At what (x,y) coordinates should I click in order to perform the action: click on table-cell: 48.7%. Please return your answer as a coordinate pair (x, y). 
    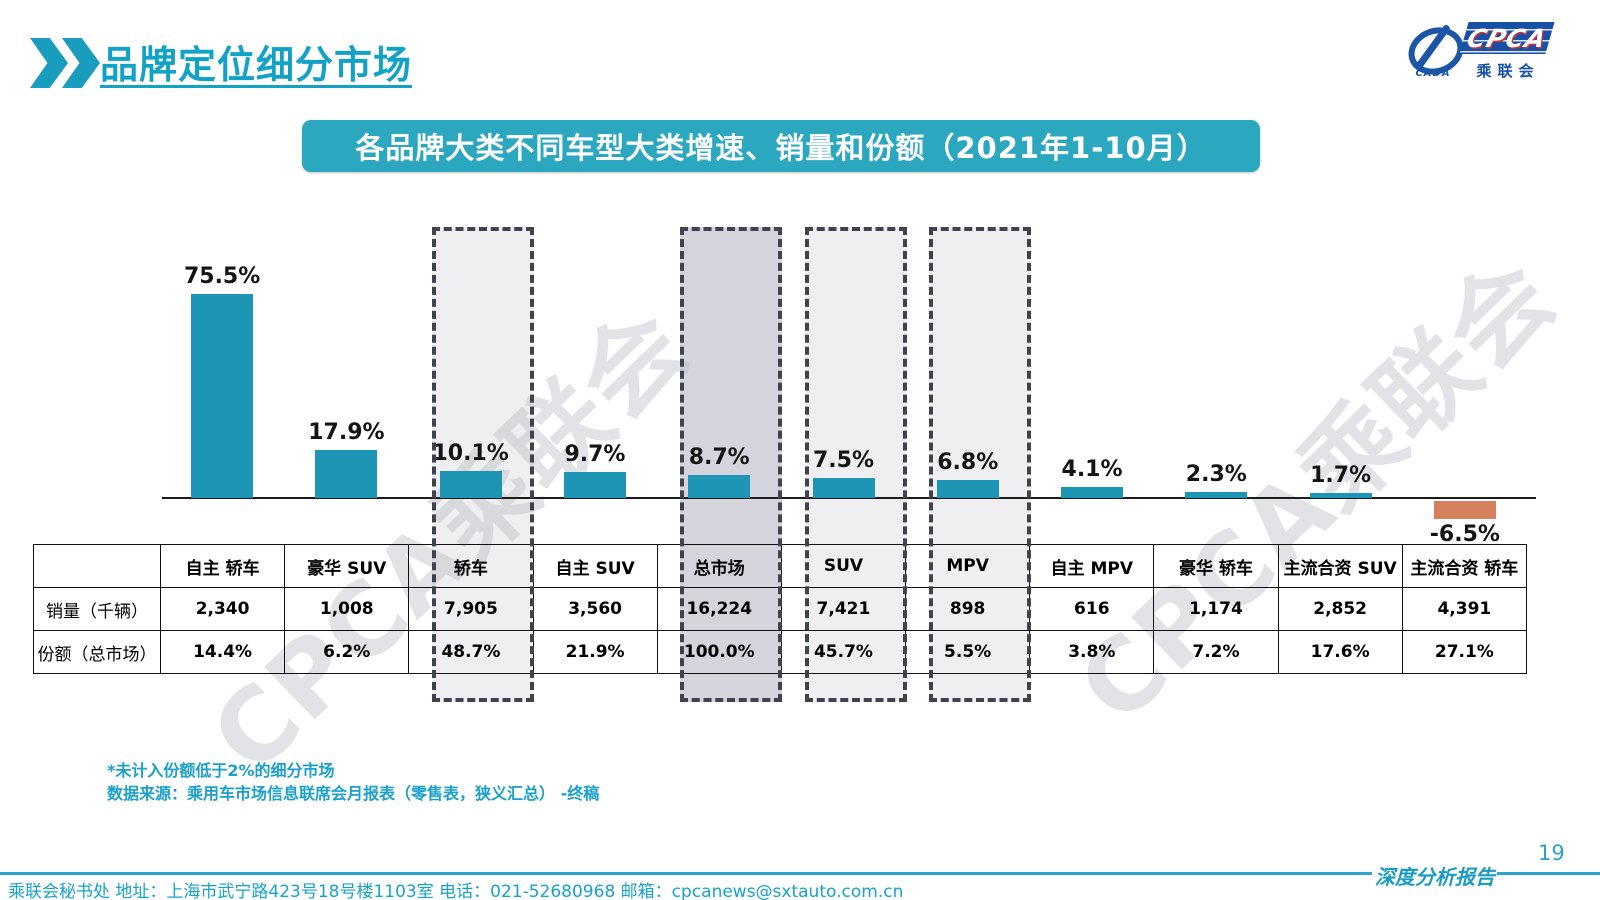
    Looking at the image, I should click on (471, 652).